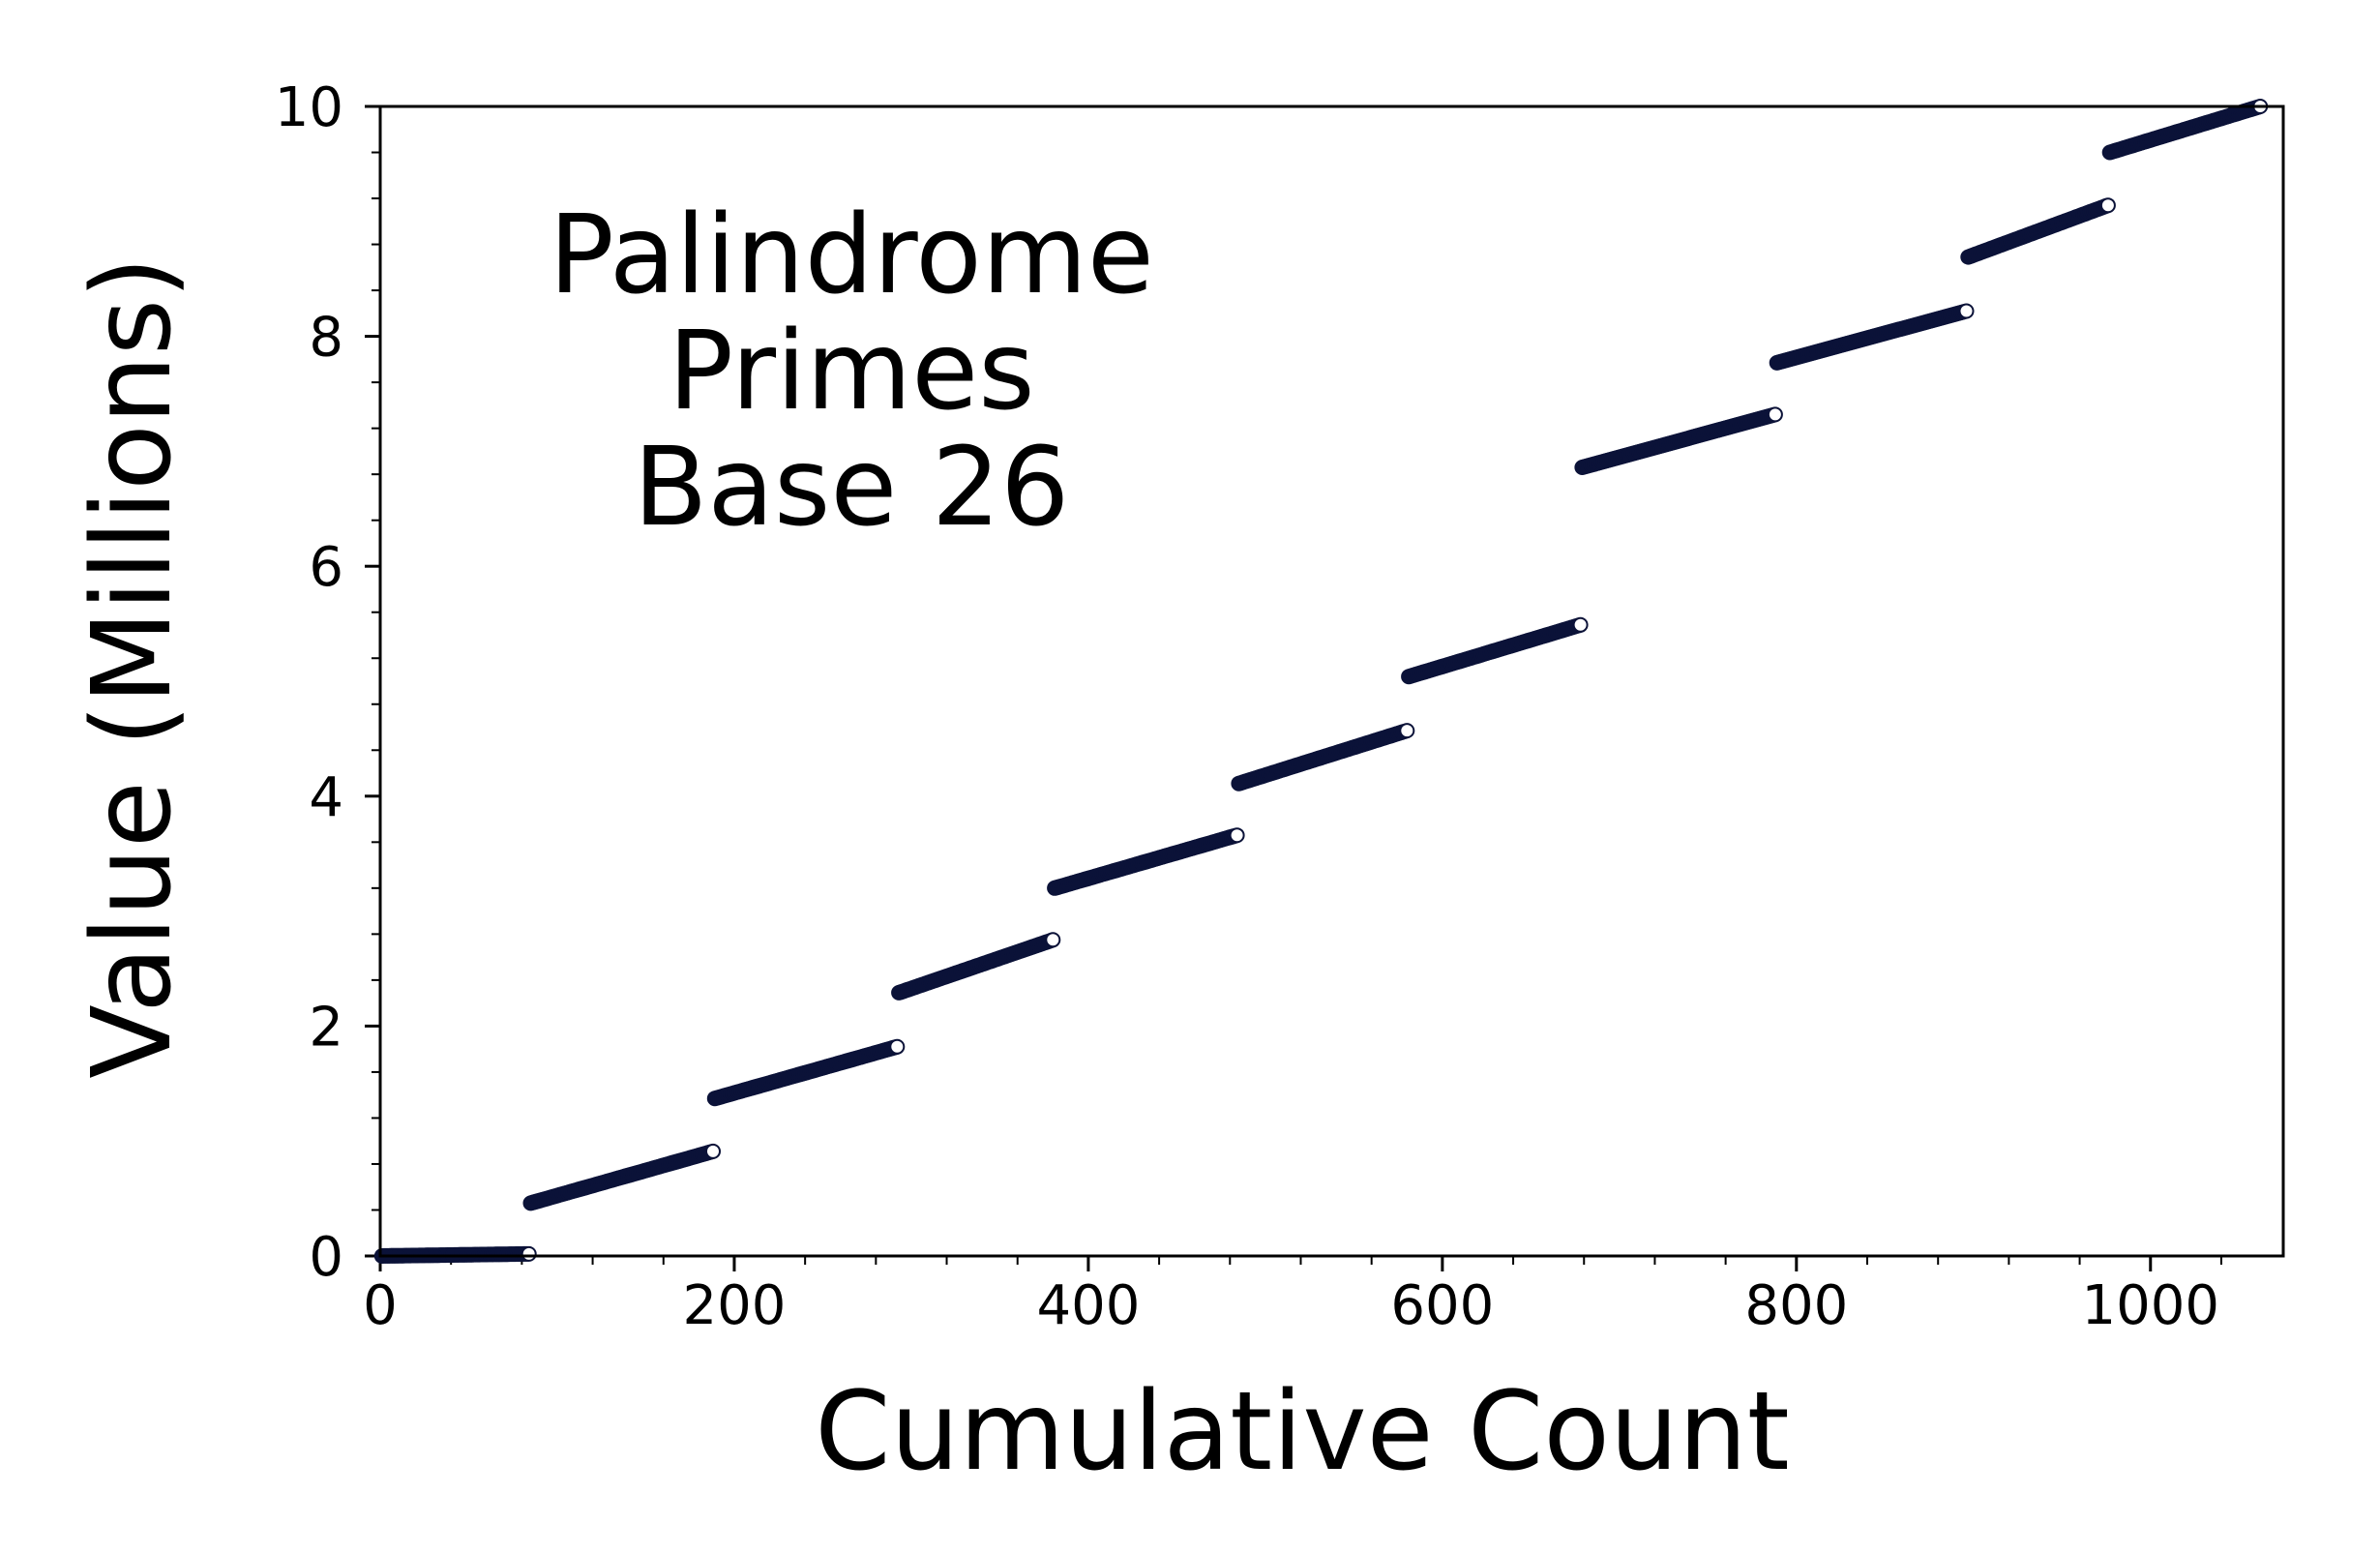  I want to click on x-tick-label: 0, so click(381, 1305).